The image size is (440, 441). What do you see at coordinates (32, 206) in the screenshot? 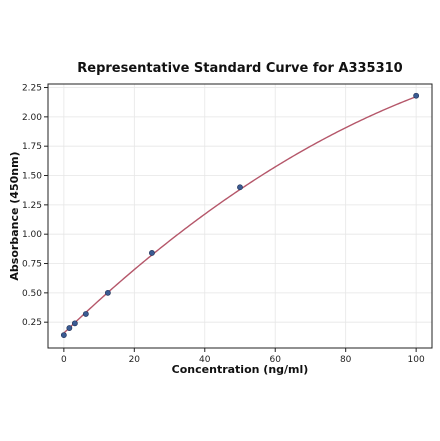
I see `y-tick-label: 1.25` at bounding box center [32, 206].